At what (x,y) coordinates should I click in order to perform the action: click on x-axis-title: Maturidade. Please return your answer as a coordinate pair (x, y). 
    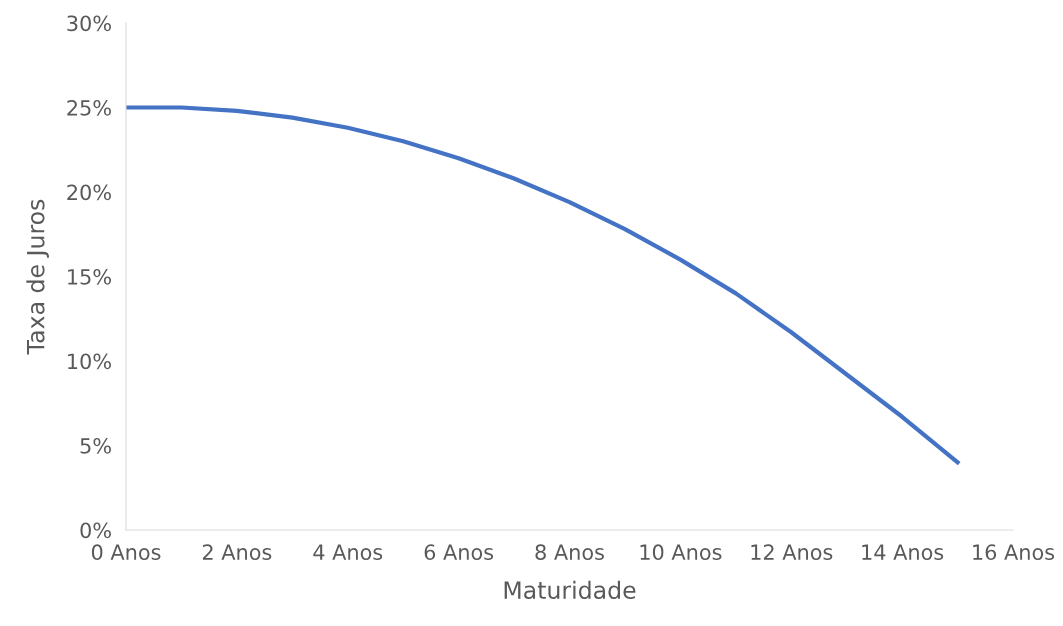
    Looking at the image, I should click on (570, 589).